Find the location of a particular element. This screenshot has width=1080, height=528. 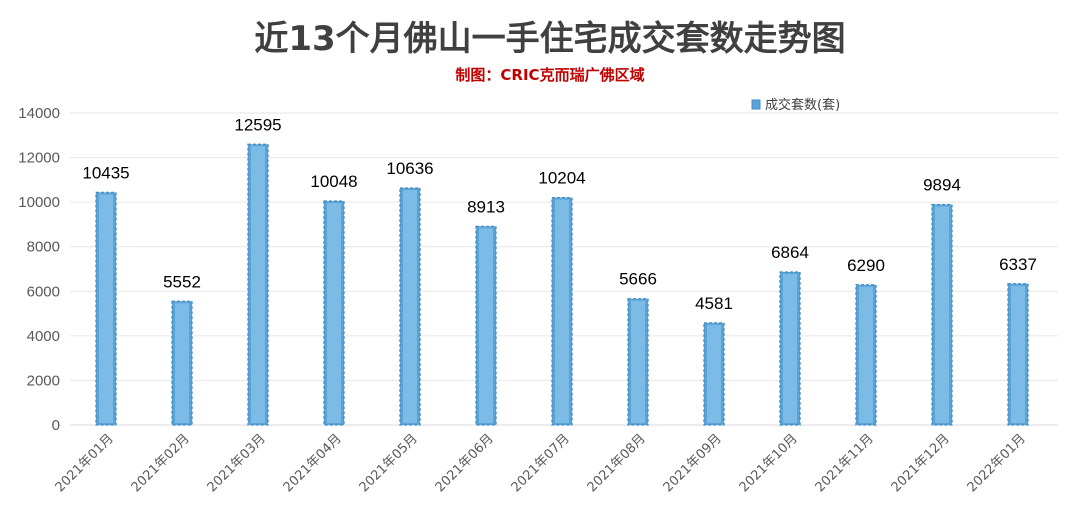

chart-title: 近13个月佛山一手住宅成交套数走势图 is located at coordinates (549, 39).